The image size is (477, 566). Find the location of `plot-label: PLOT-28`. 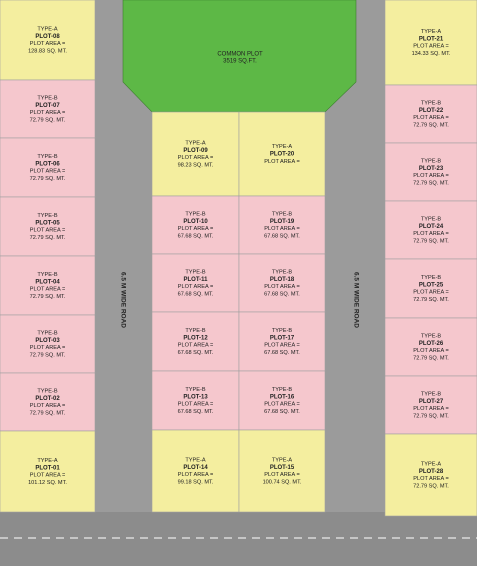

plot-label: PLOT-28 is located at coordinates (431, 472).